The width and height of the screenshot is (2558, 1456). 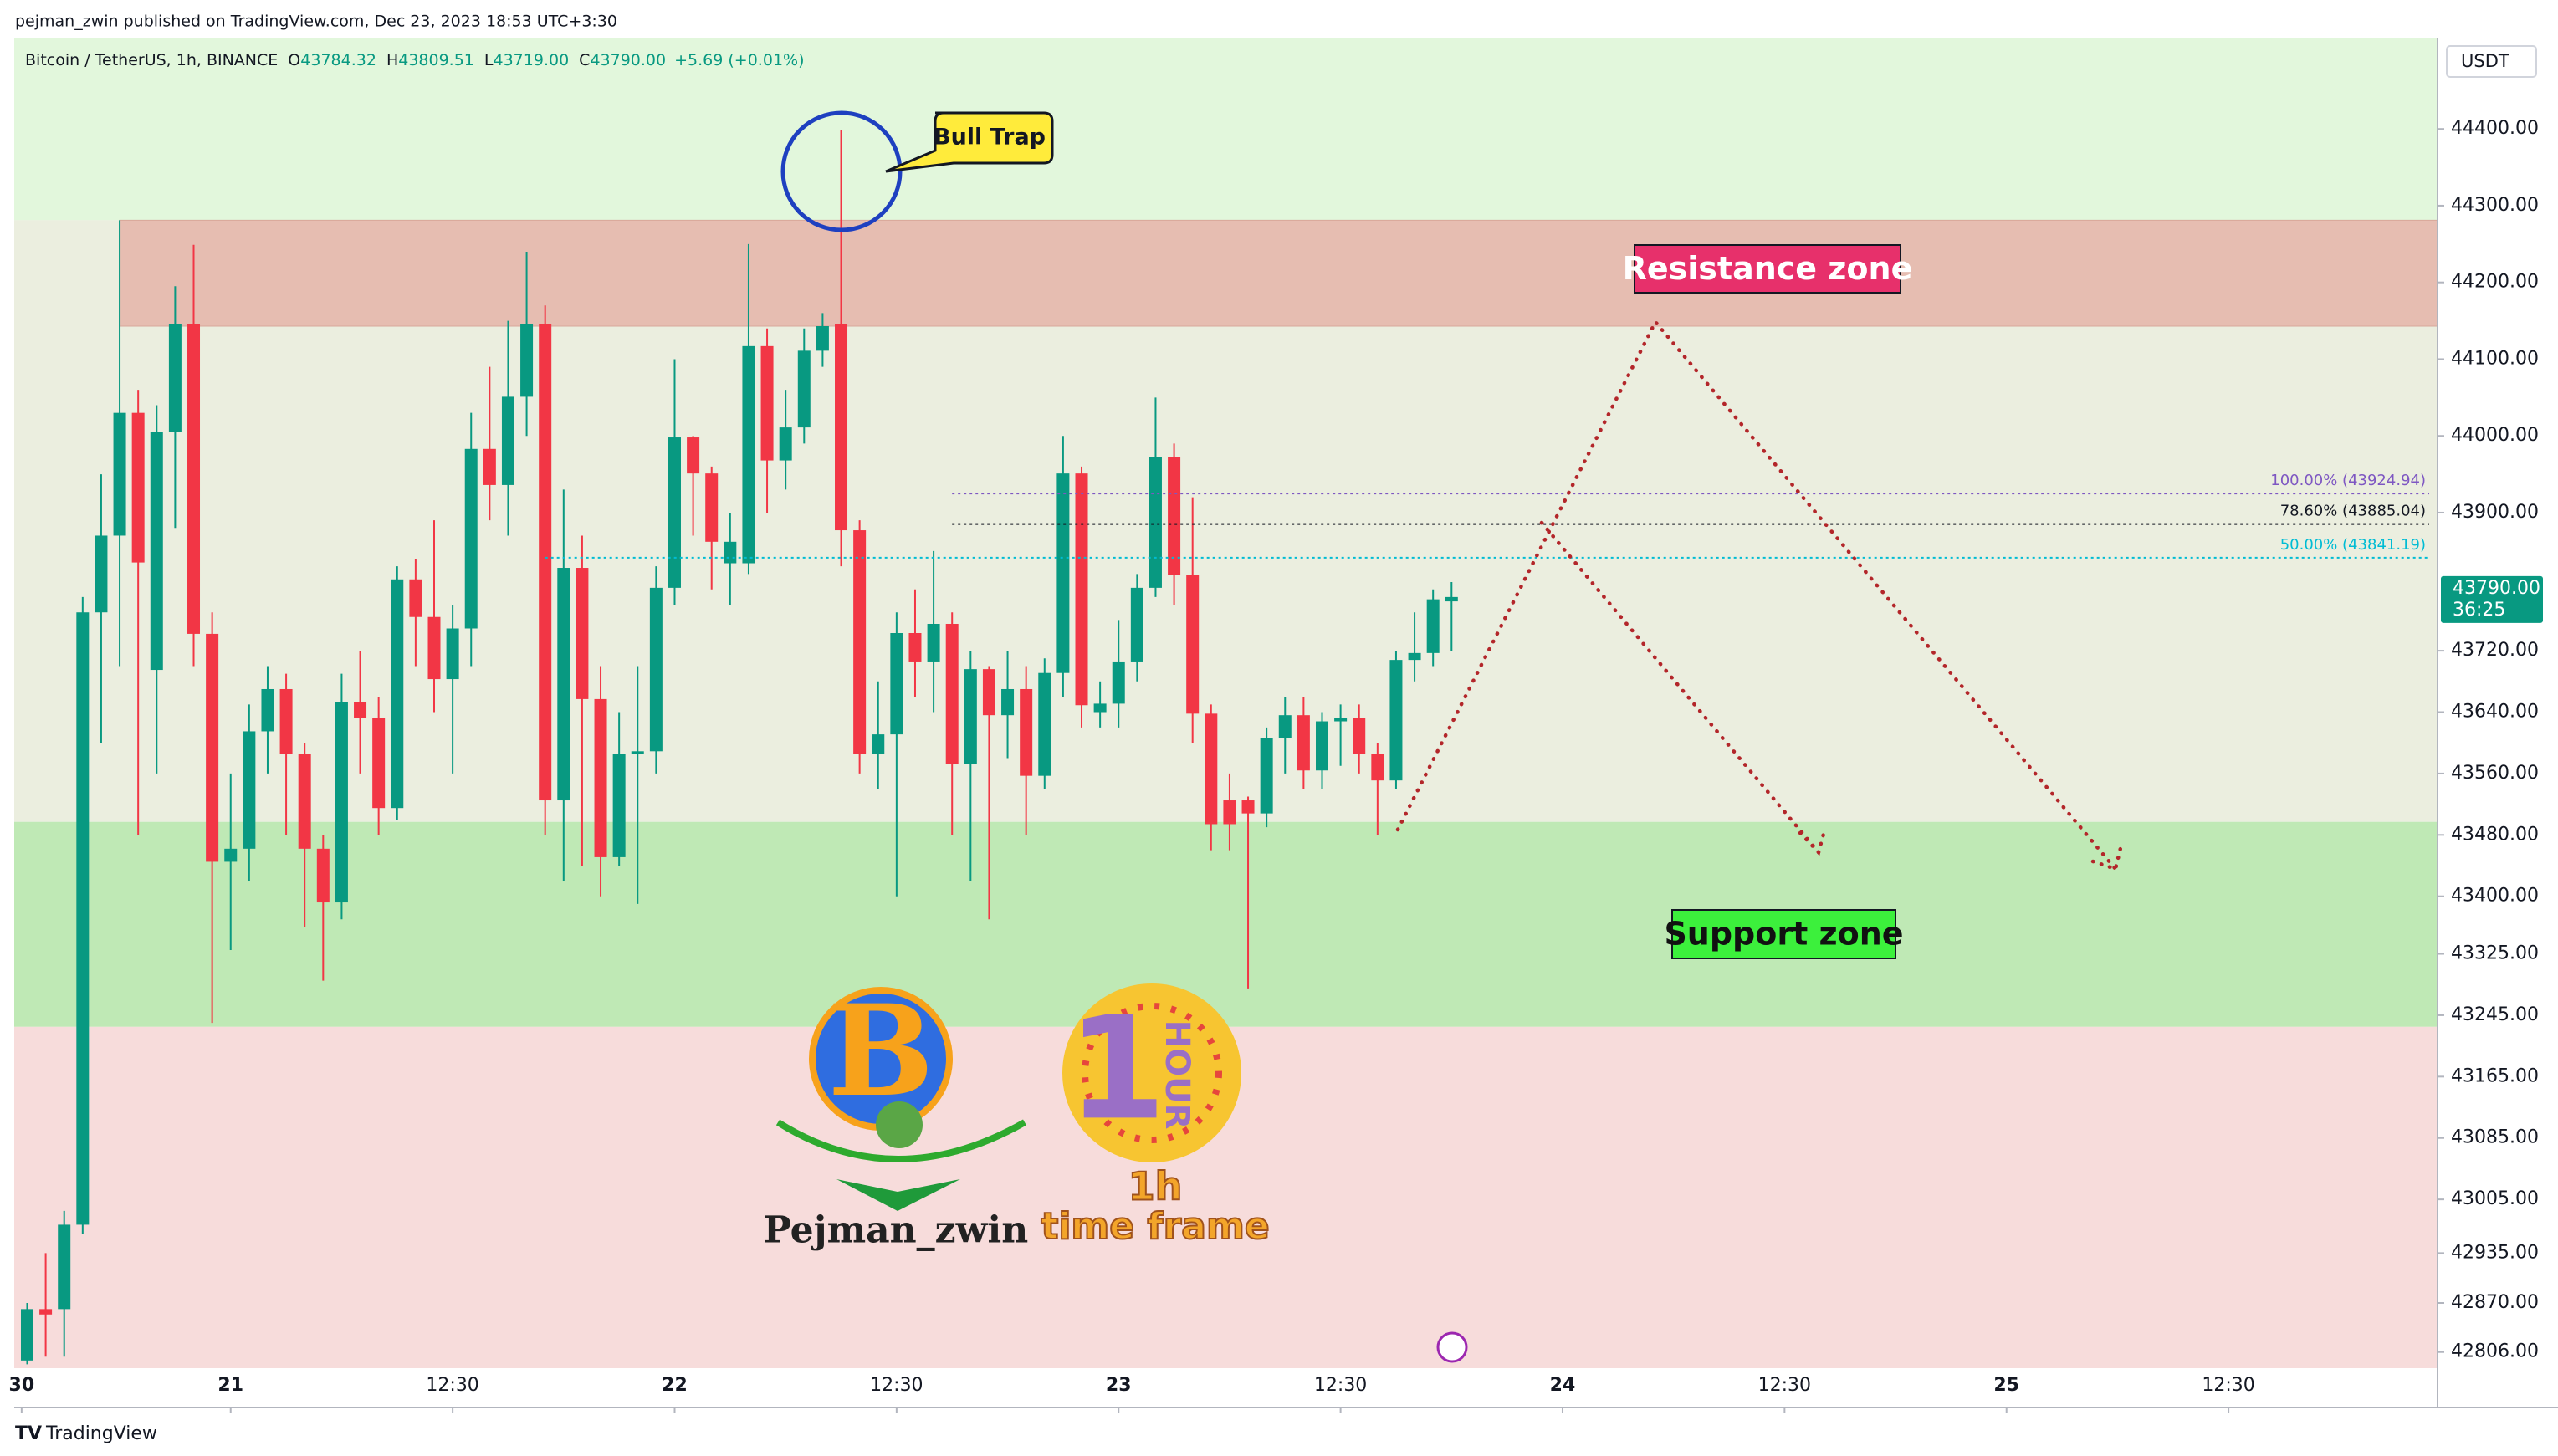 What do you see at coordinates (1452, 1347) in the screenshot?
I see `lightning-icon` at bounding box center [1452, 1347].